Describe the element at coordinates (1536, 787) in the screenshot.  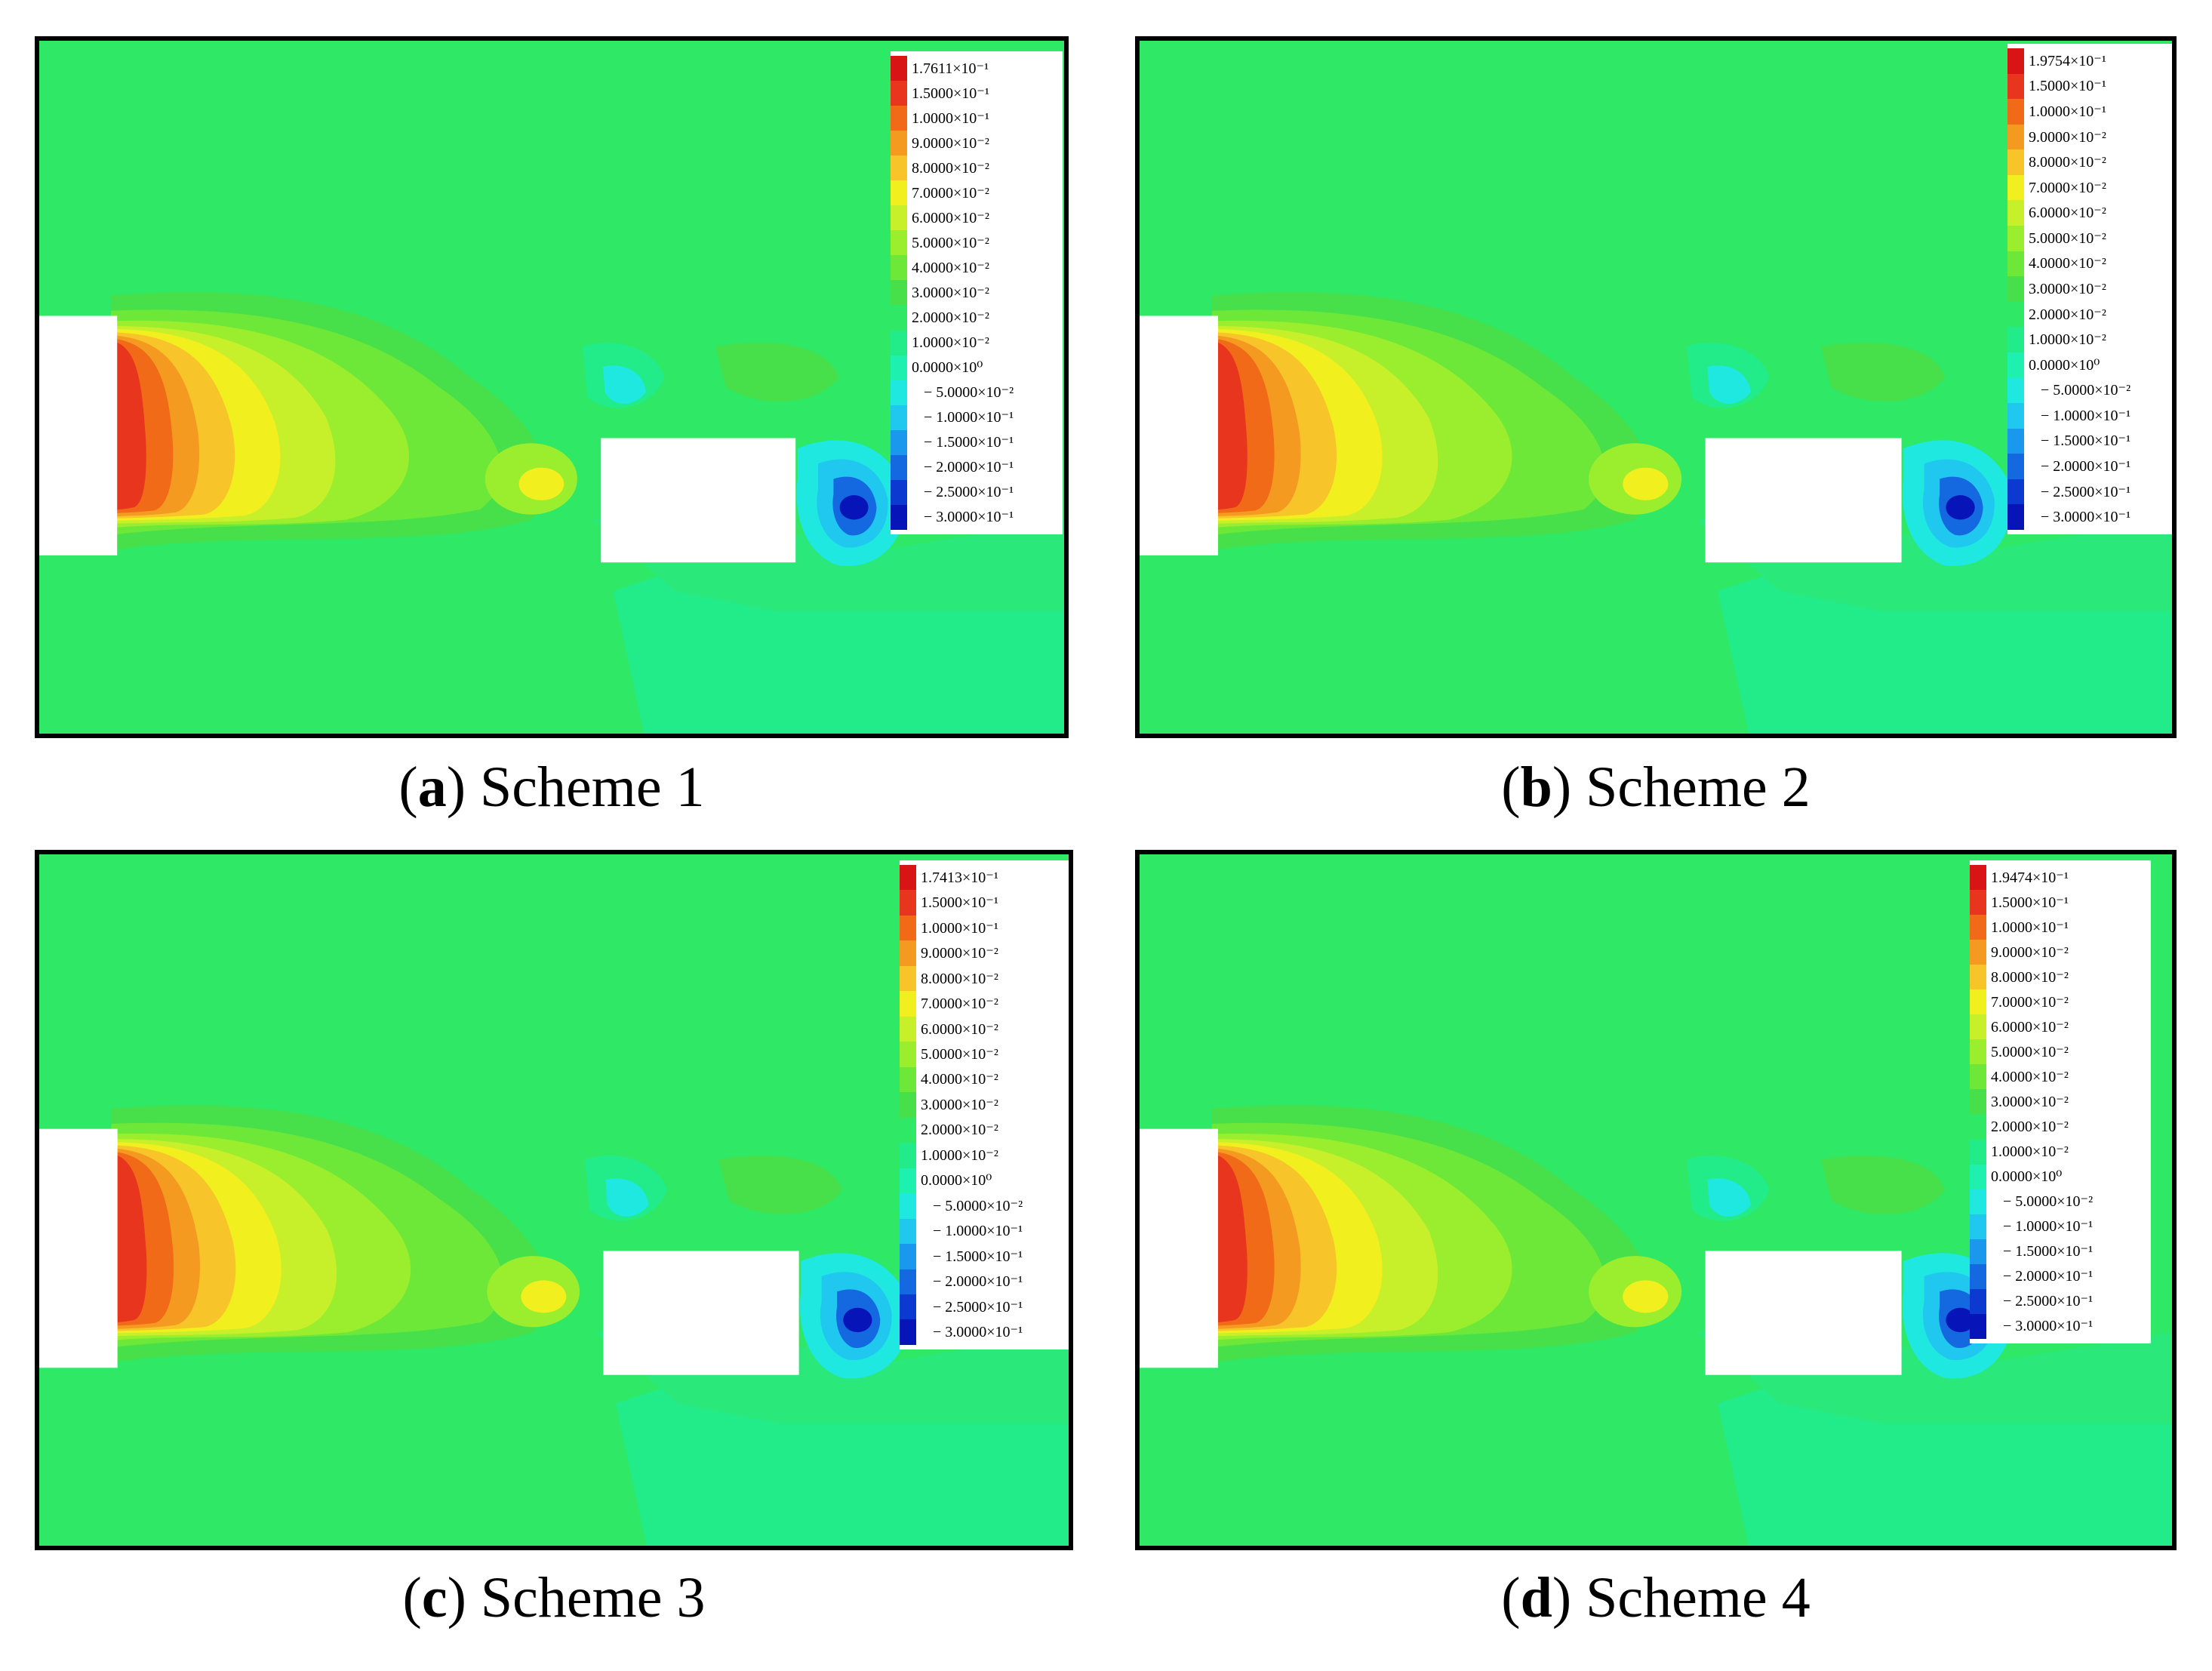
I see `caption-letter: b` at that location.